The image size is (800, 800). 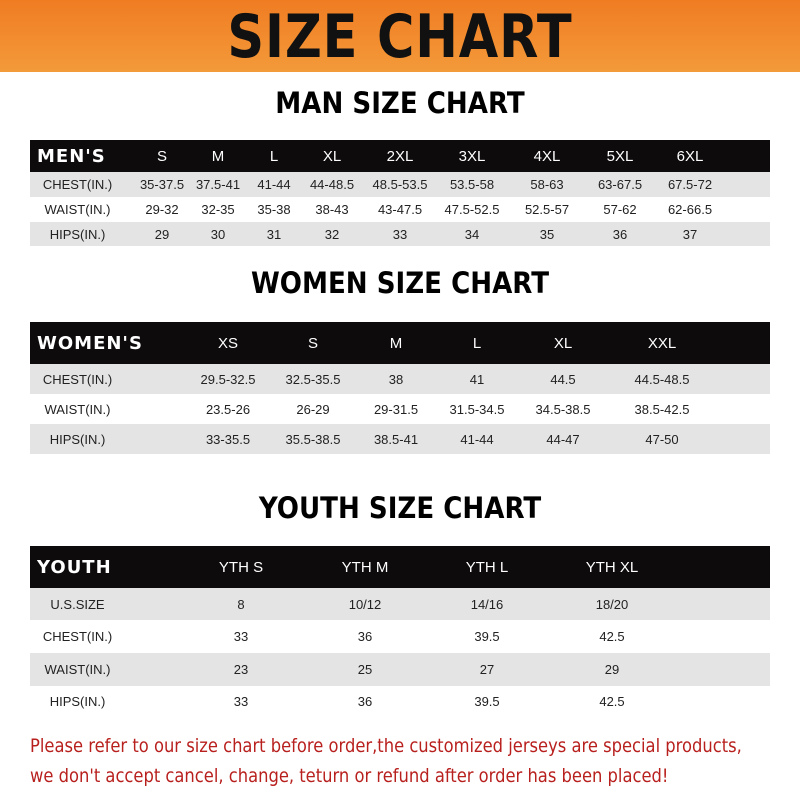 What do you see at coordinates (71, 156) in the screenshot?
I see `row-label: MEN'S` at bounding box center [71, 156].